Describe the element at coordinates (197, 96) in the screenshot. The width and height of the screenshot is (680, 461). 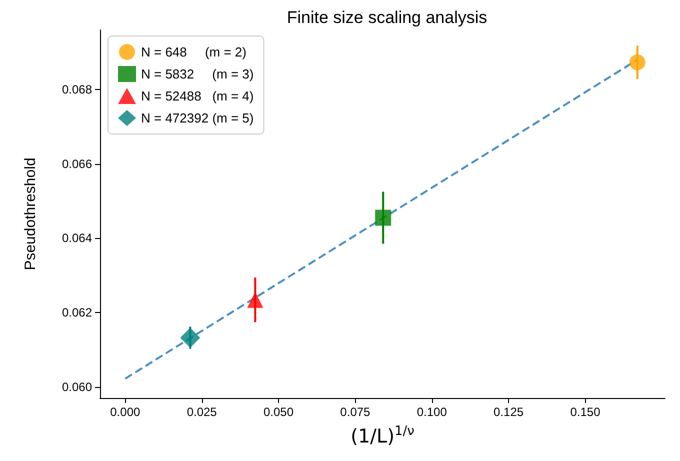
I see `legend-label: N = 52488 (m = 4)` at that location.